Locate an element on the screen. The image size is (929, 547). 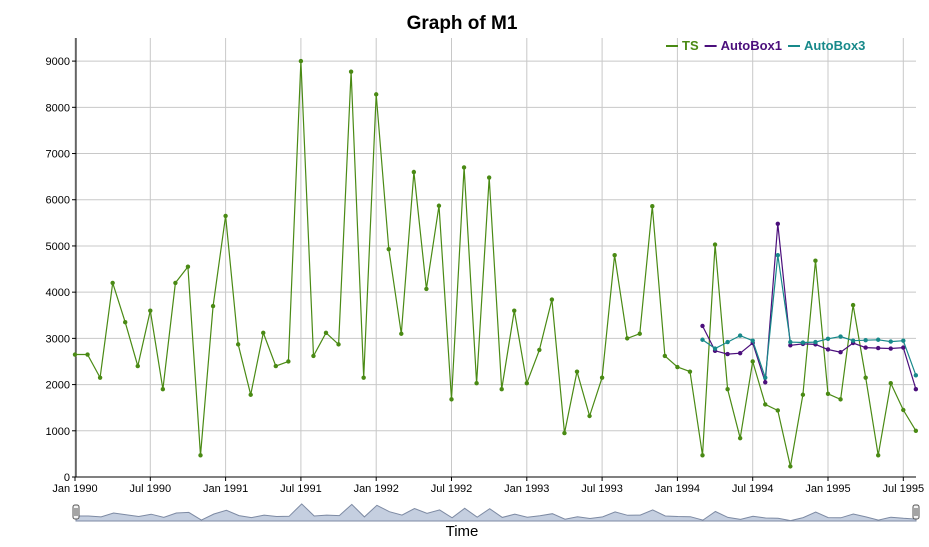
legend-item-autobox3: AutoBox3 is located at coordinates (826, 45).